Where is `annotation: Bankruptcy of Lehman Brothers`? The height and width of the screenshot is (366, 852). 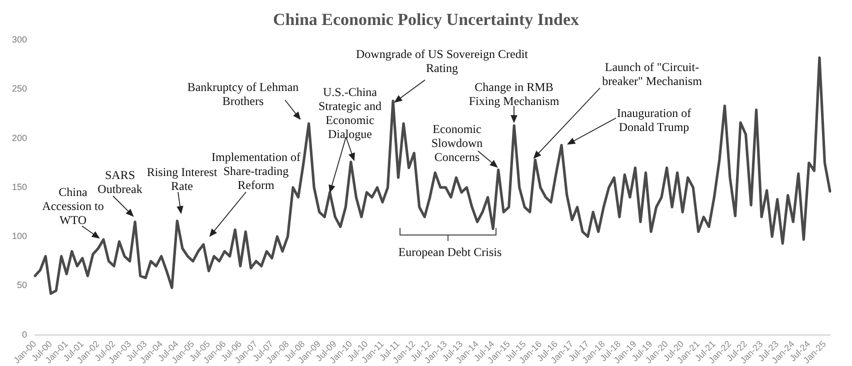 annotation: Bankruptcy of Lehman Brothers is located at coordinates (243, 94).